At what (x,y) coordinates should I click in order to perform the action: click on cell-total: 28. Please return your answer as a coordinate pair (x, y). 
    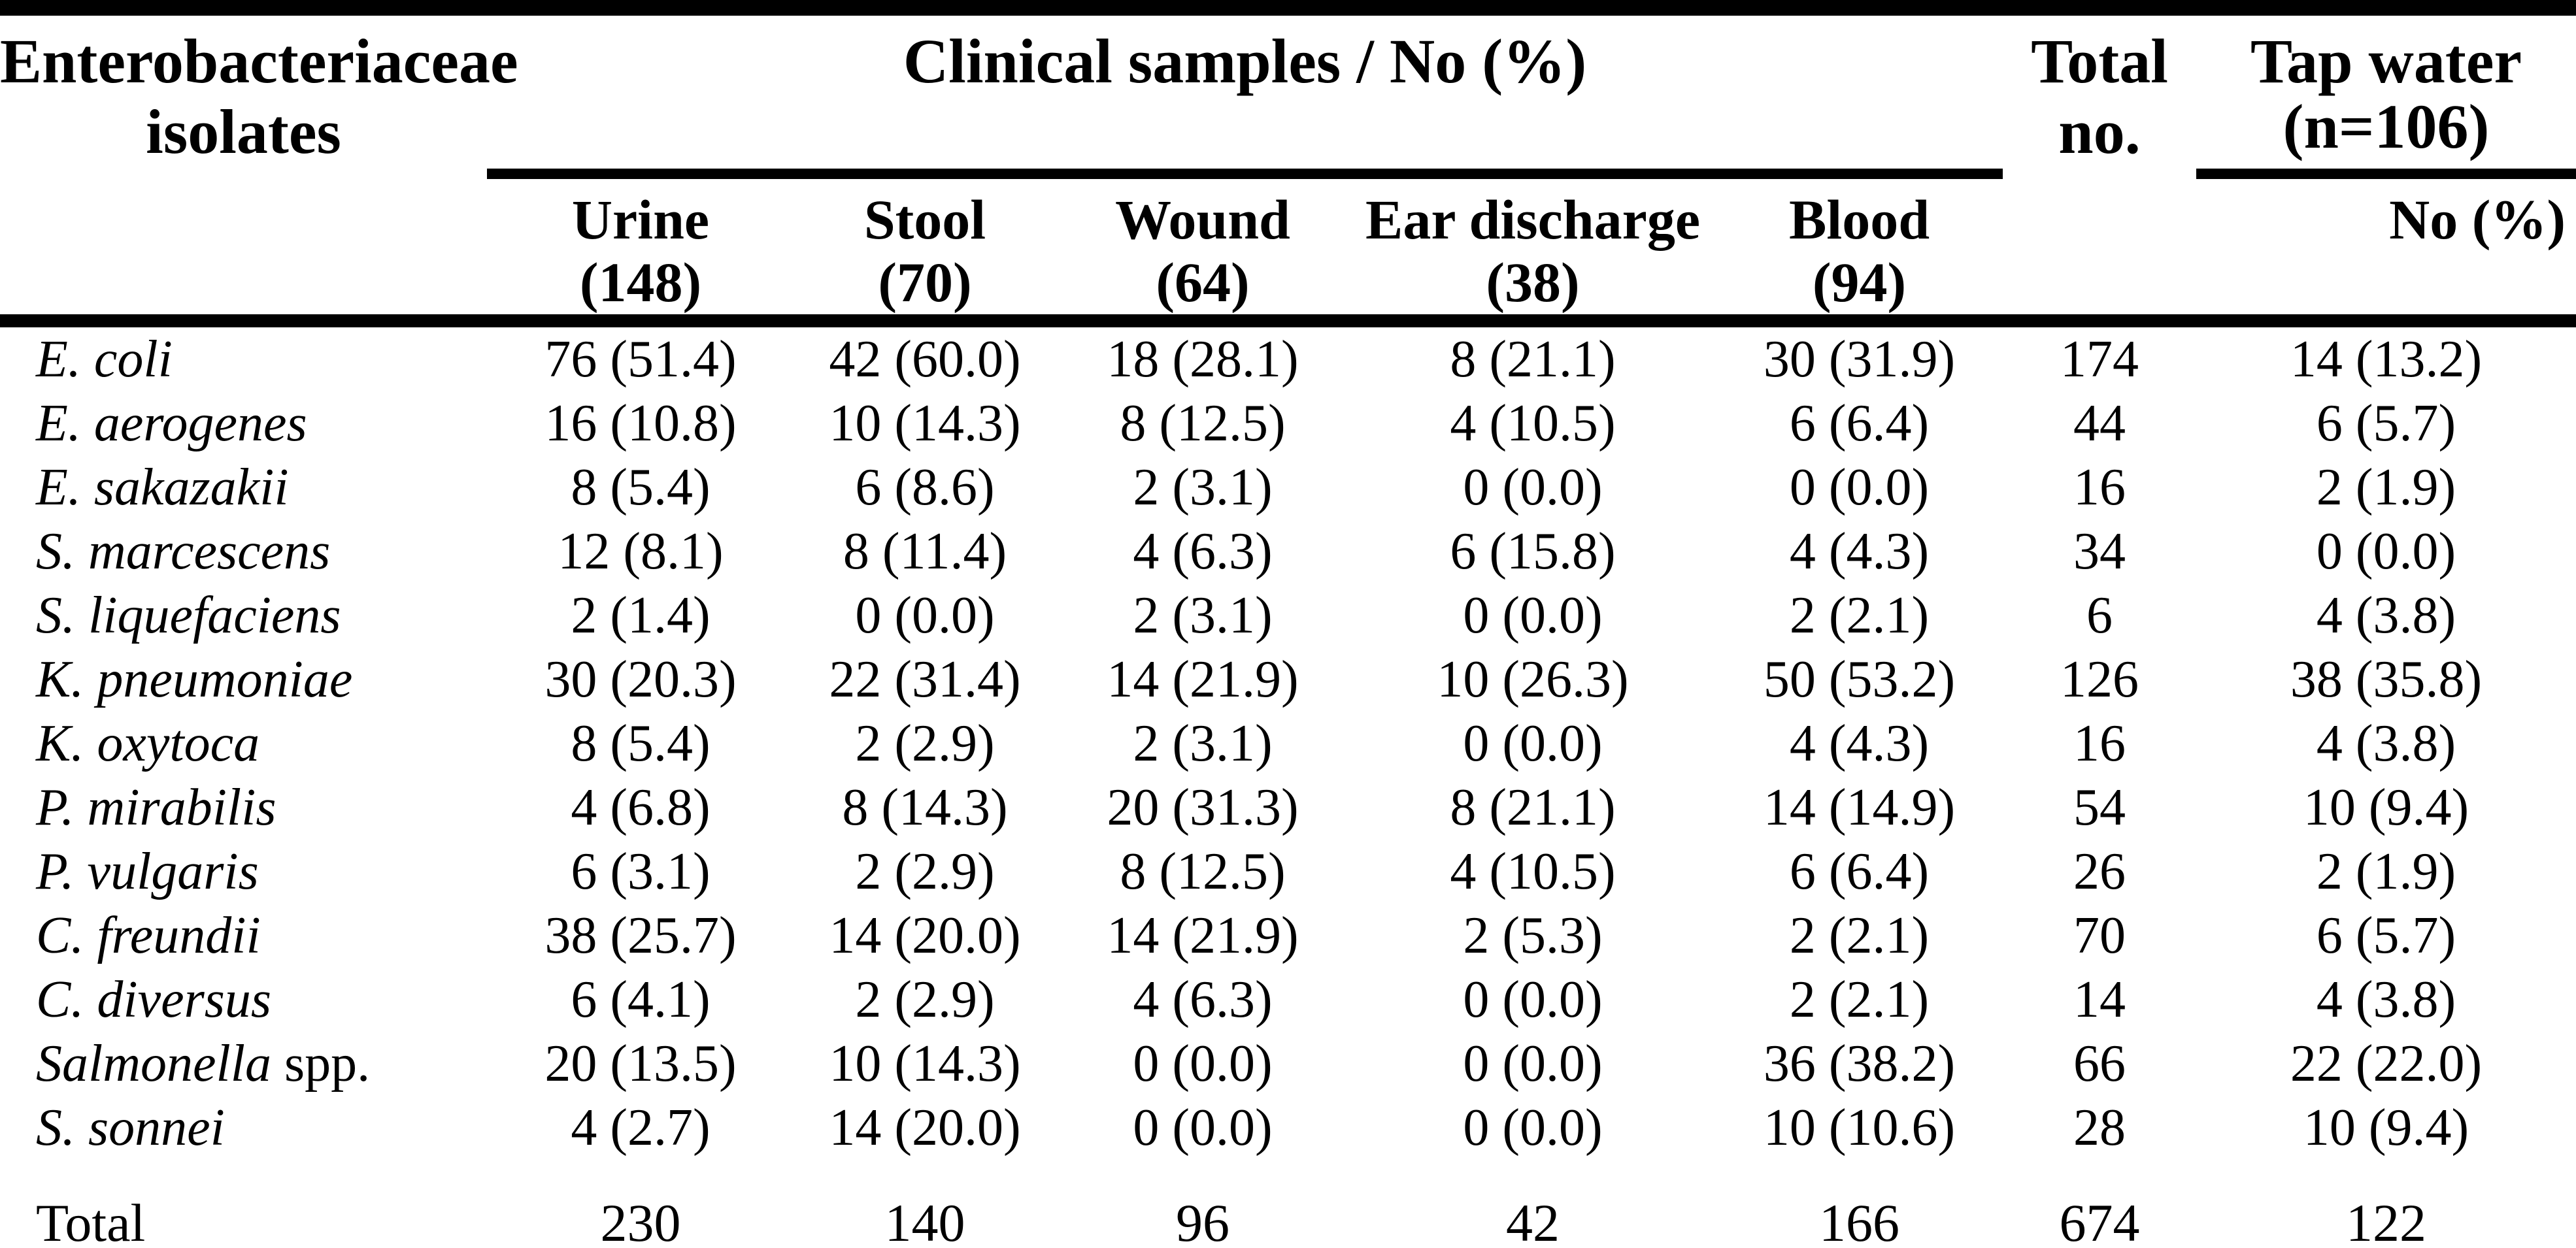
    Looking at the image, I should click on (2099, 1127).